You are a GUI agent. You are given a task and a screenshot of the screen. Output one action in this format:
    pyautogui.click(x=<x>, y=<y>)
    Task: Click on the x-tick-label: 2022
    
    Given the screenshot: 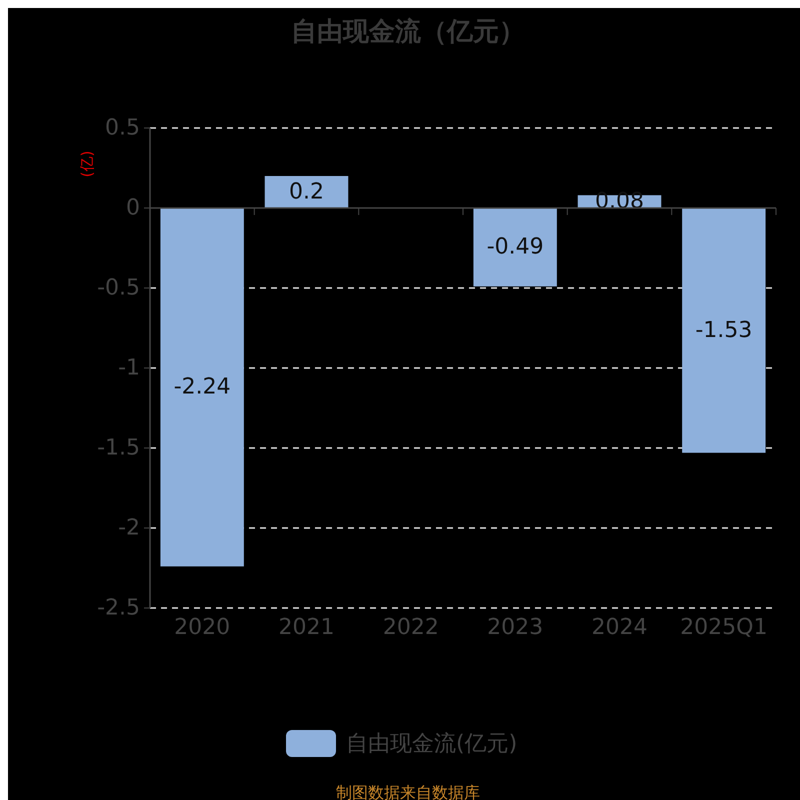 What is the action you would take?
    pyautogui.click(x=410, y=627)
    